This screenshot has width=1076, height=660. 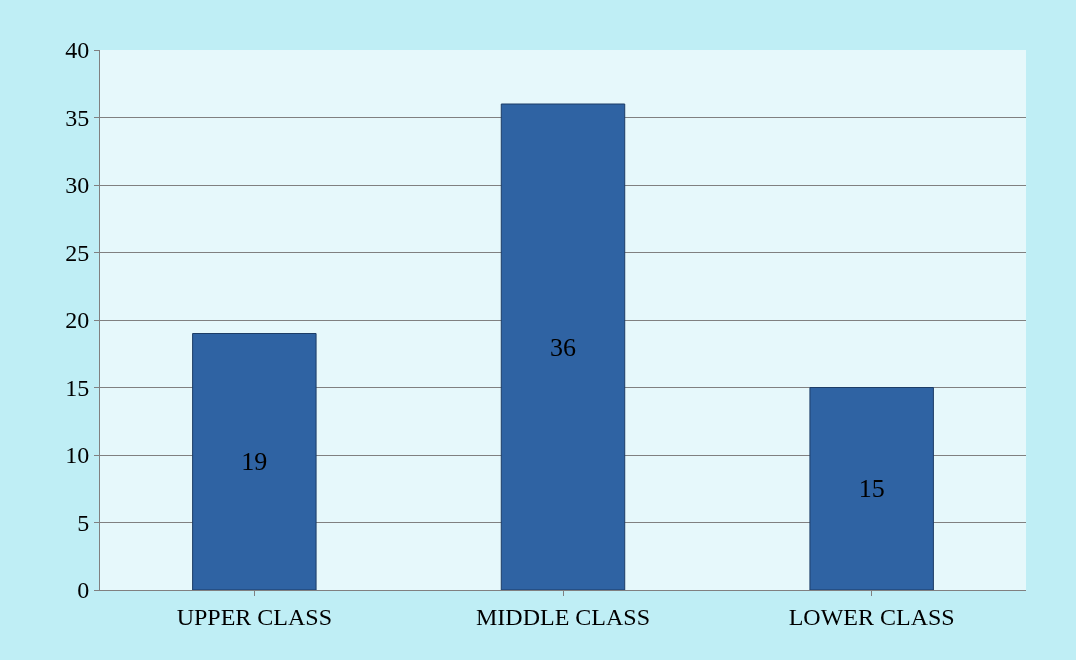 What do you see at coordinates (77, 455) in the screenshot?
I see `y-tick-label: 10` at bounding box center [77, 455].